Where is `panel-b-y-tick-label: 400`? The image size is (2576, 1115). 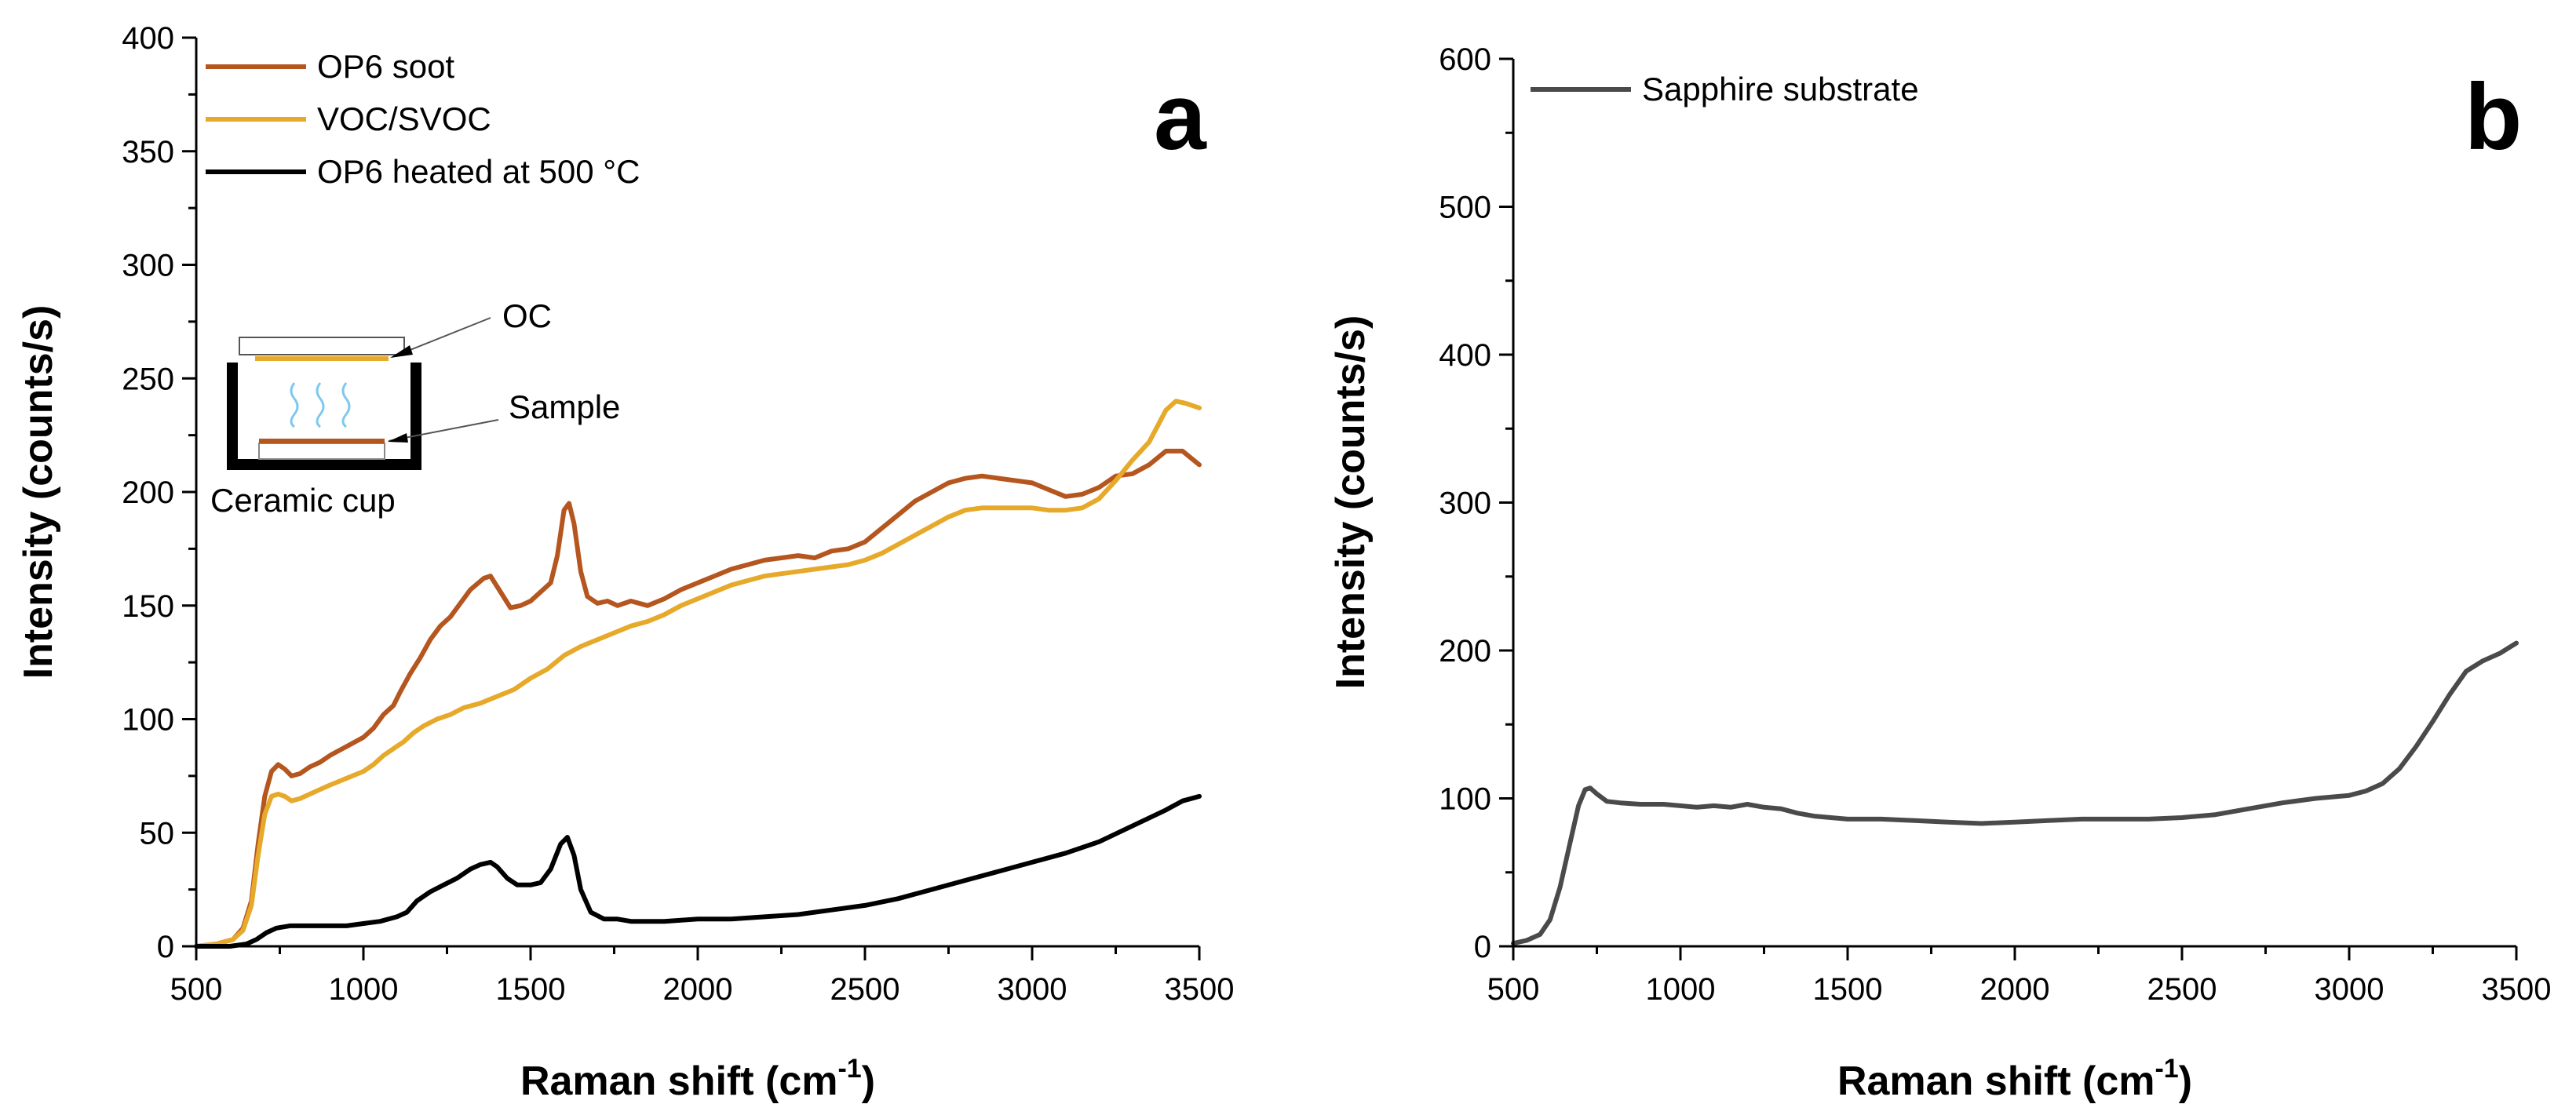 panel-b-y-tick-label: 400 is located at coordinates (1465, 355).